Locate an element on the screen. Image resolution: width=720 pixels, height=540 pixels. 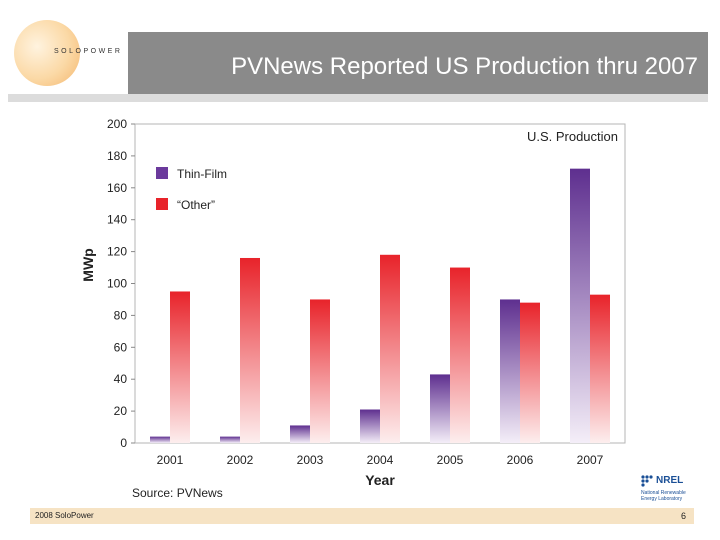
y-axis-label: MWp is located at coordinates (88, 264).